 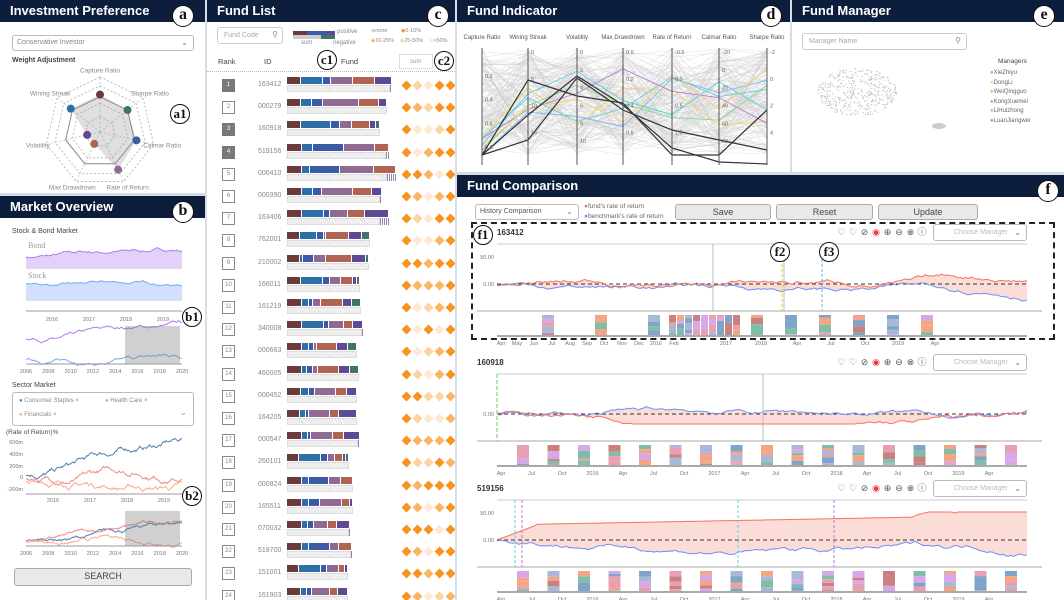 What do you see at coordinates (228, 219) in the screenshot?
I see `rank-checkbox: 7` at bounding box center [228, 219].